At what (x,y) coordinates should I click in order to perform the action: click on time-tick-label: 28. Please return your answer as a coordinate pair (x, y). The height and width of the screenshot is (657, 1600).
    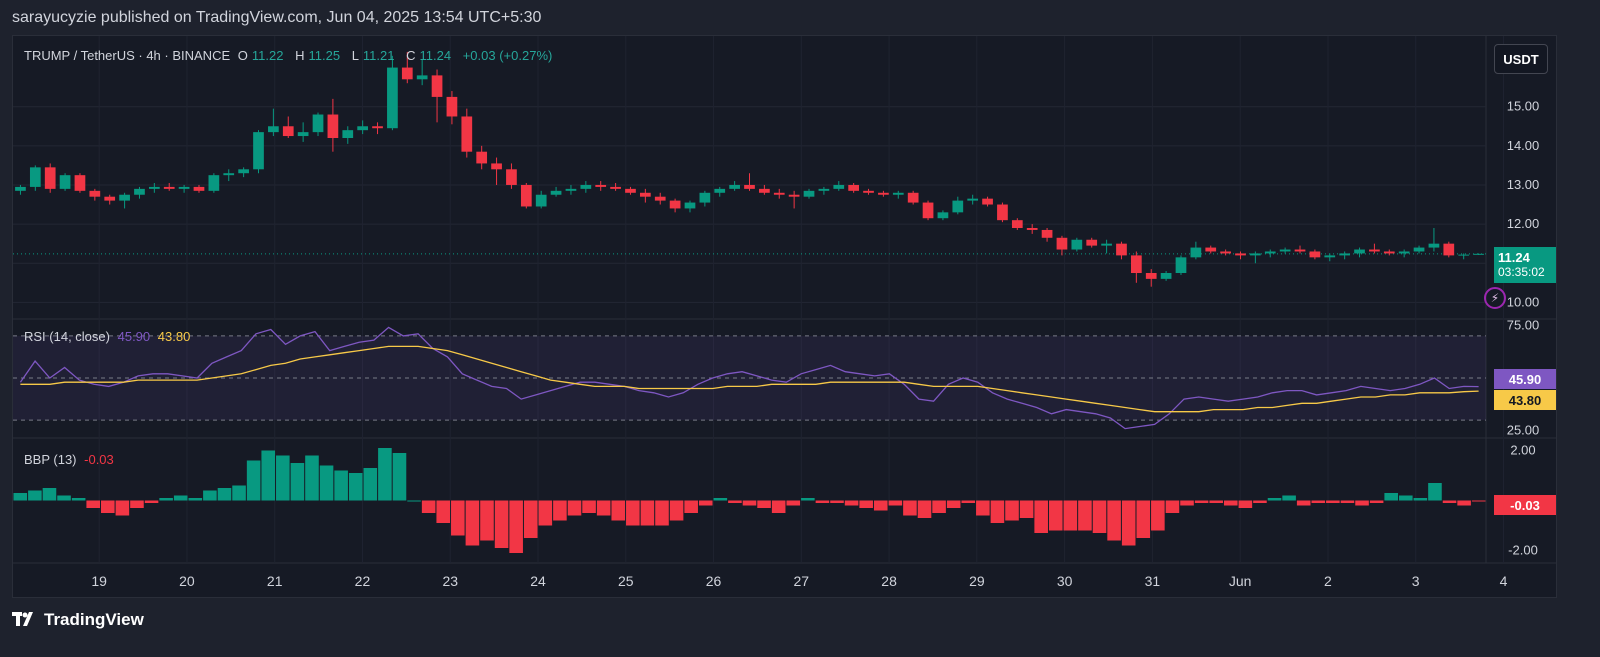
    Looking at the image, I should click on (889, 581).